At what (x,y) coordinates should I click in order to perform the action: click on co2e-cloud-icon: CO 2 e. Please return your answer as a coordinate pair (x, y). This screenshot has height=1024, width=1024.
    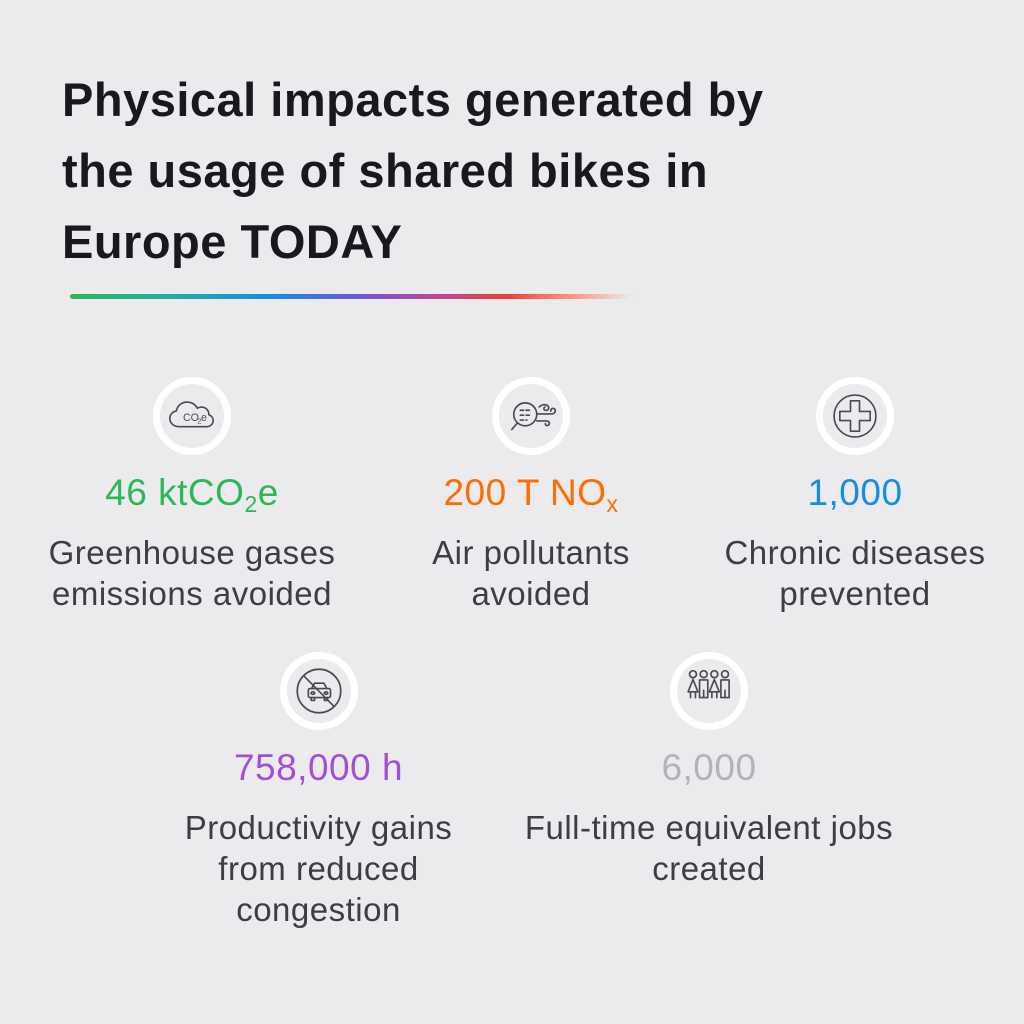
    Looking at the image, I should click on (192, 416).